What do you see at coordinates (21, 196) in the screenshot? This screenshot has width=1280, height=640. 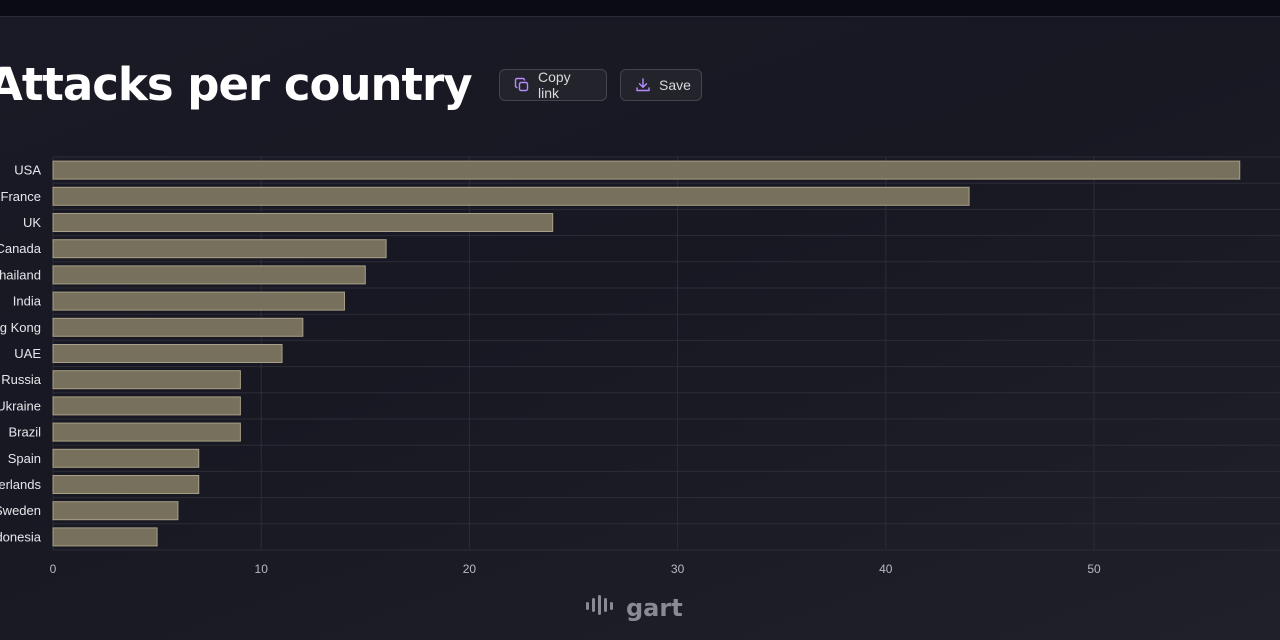 I see `category-label: France` at bounding box center [21, 196].